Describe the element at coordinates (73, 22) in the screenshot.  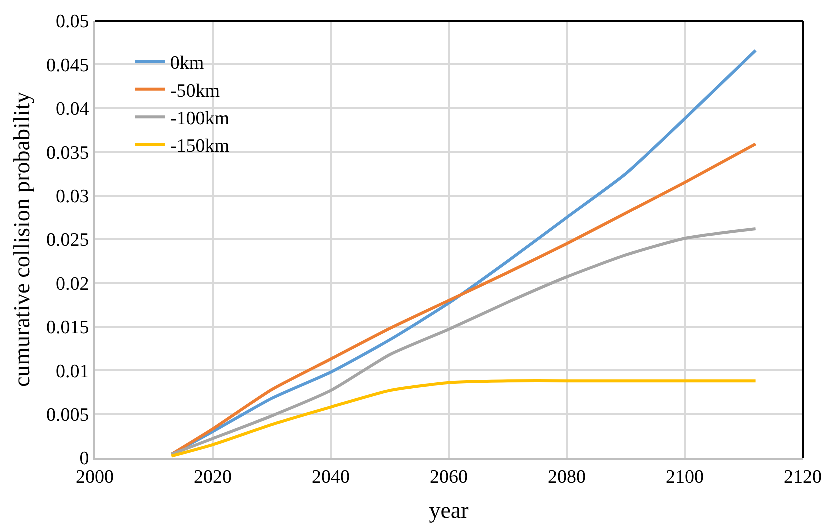
I see `y-tick-label: 0.05` at that location.